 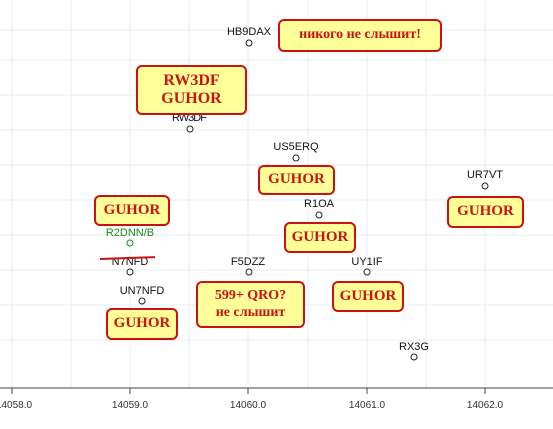 What do you see at coordinates (248, 391) in the screenshot?
I see `axis-tick-marks` at bounding box center [248, 391].